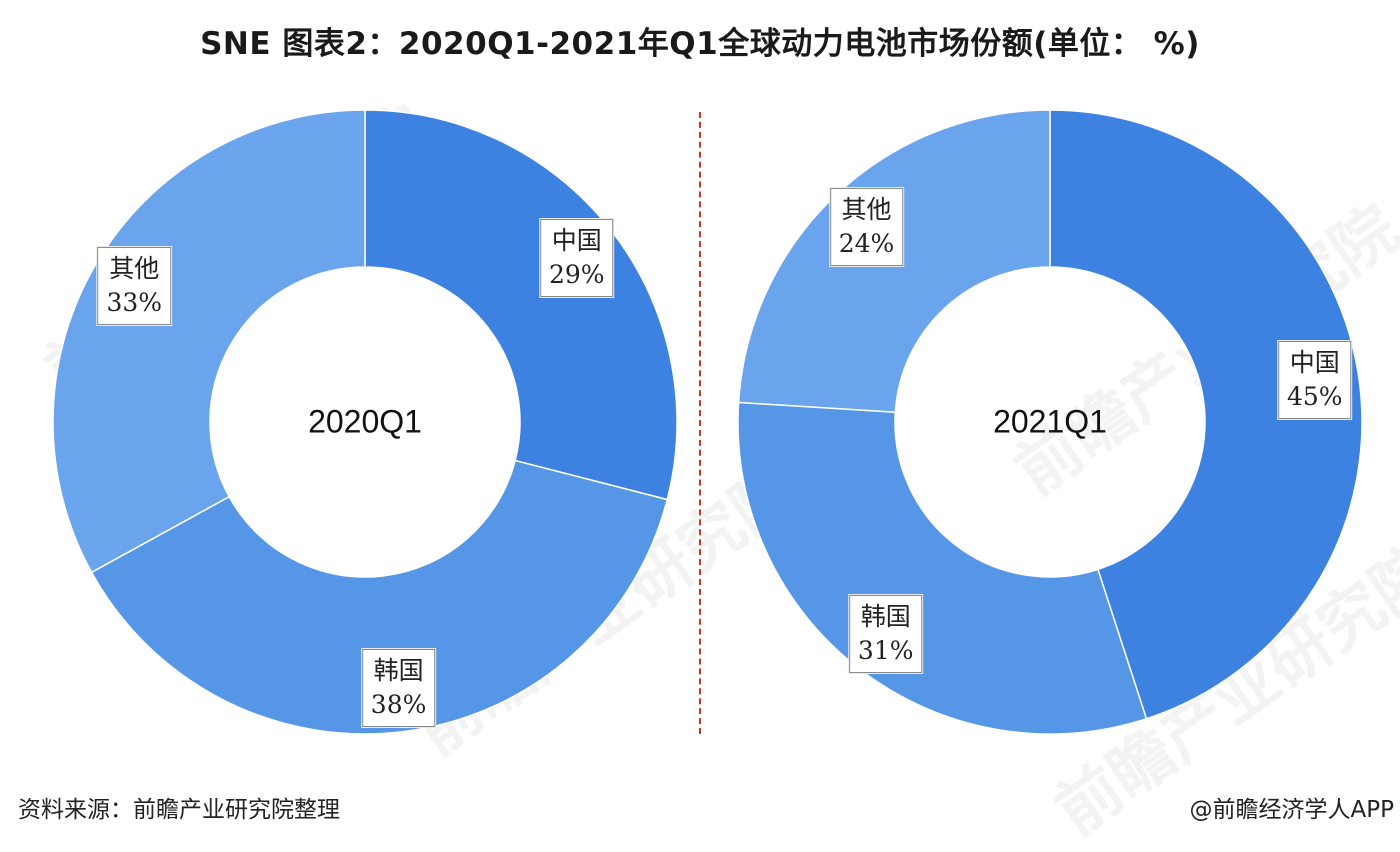  I want to click on donut-center-label: 2021Q1, so click(1050, 421).